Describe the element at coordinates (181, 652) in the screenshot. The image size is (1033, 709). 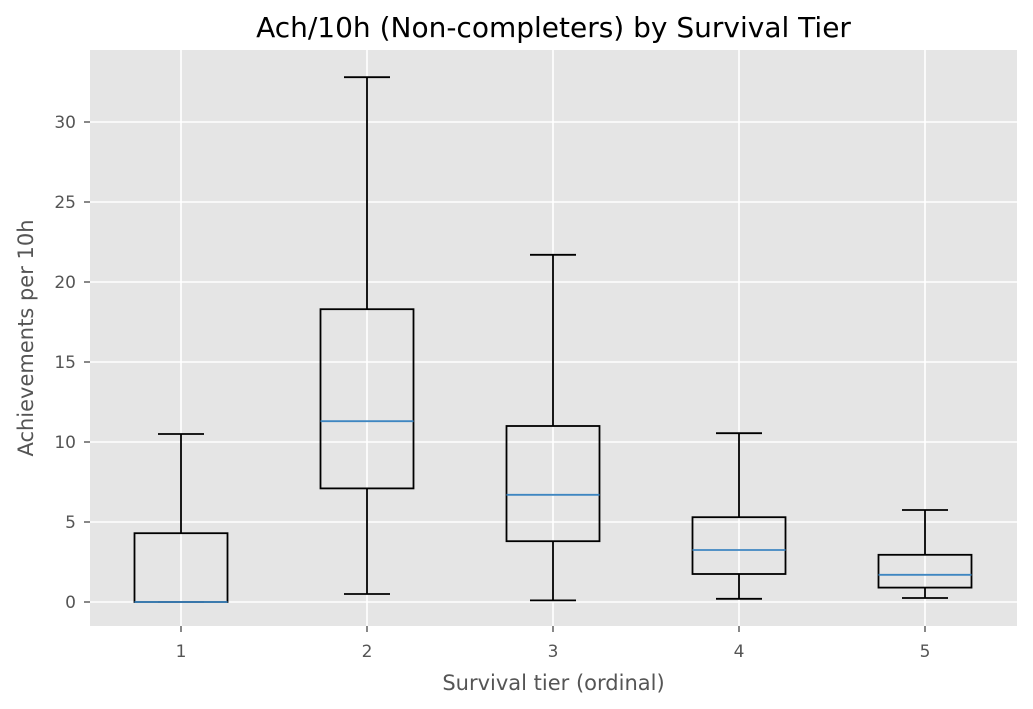
I see `x-tick-label: 1` at that location.